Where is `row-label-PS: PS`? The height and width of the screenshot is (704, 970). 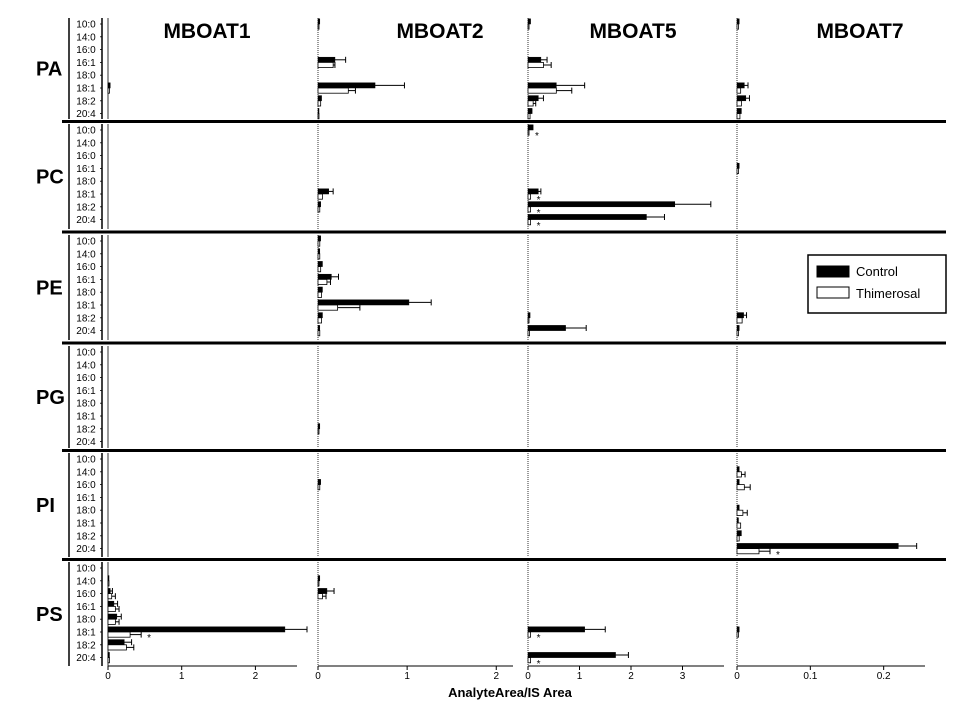
row-label-PS: PS is located at coordinates (49, 615).